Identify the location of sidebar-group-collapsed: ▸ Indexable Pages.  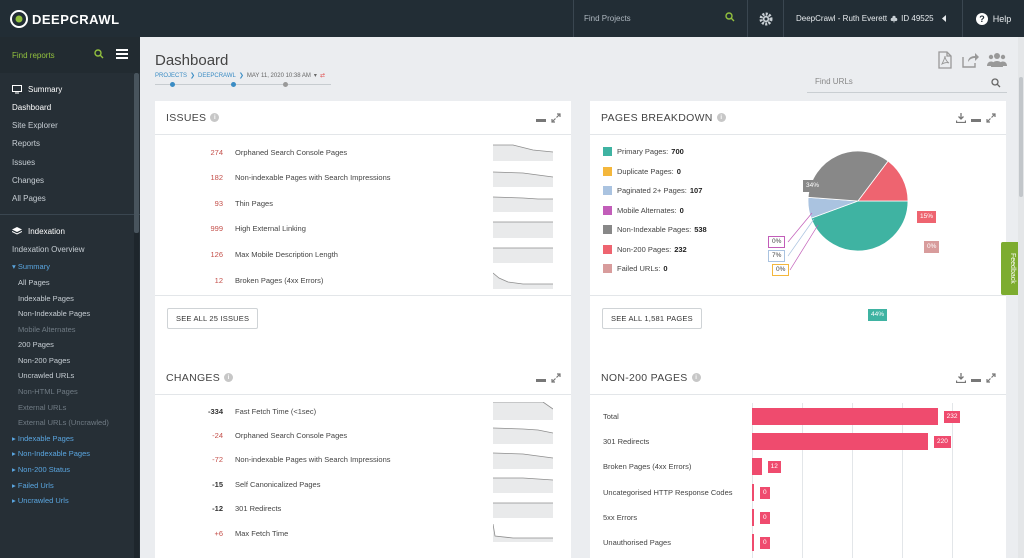
(70, 439).